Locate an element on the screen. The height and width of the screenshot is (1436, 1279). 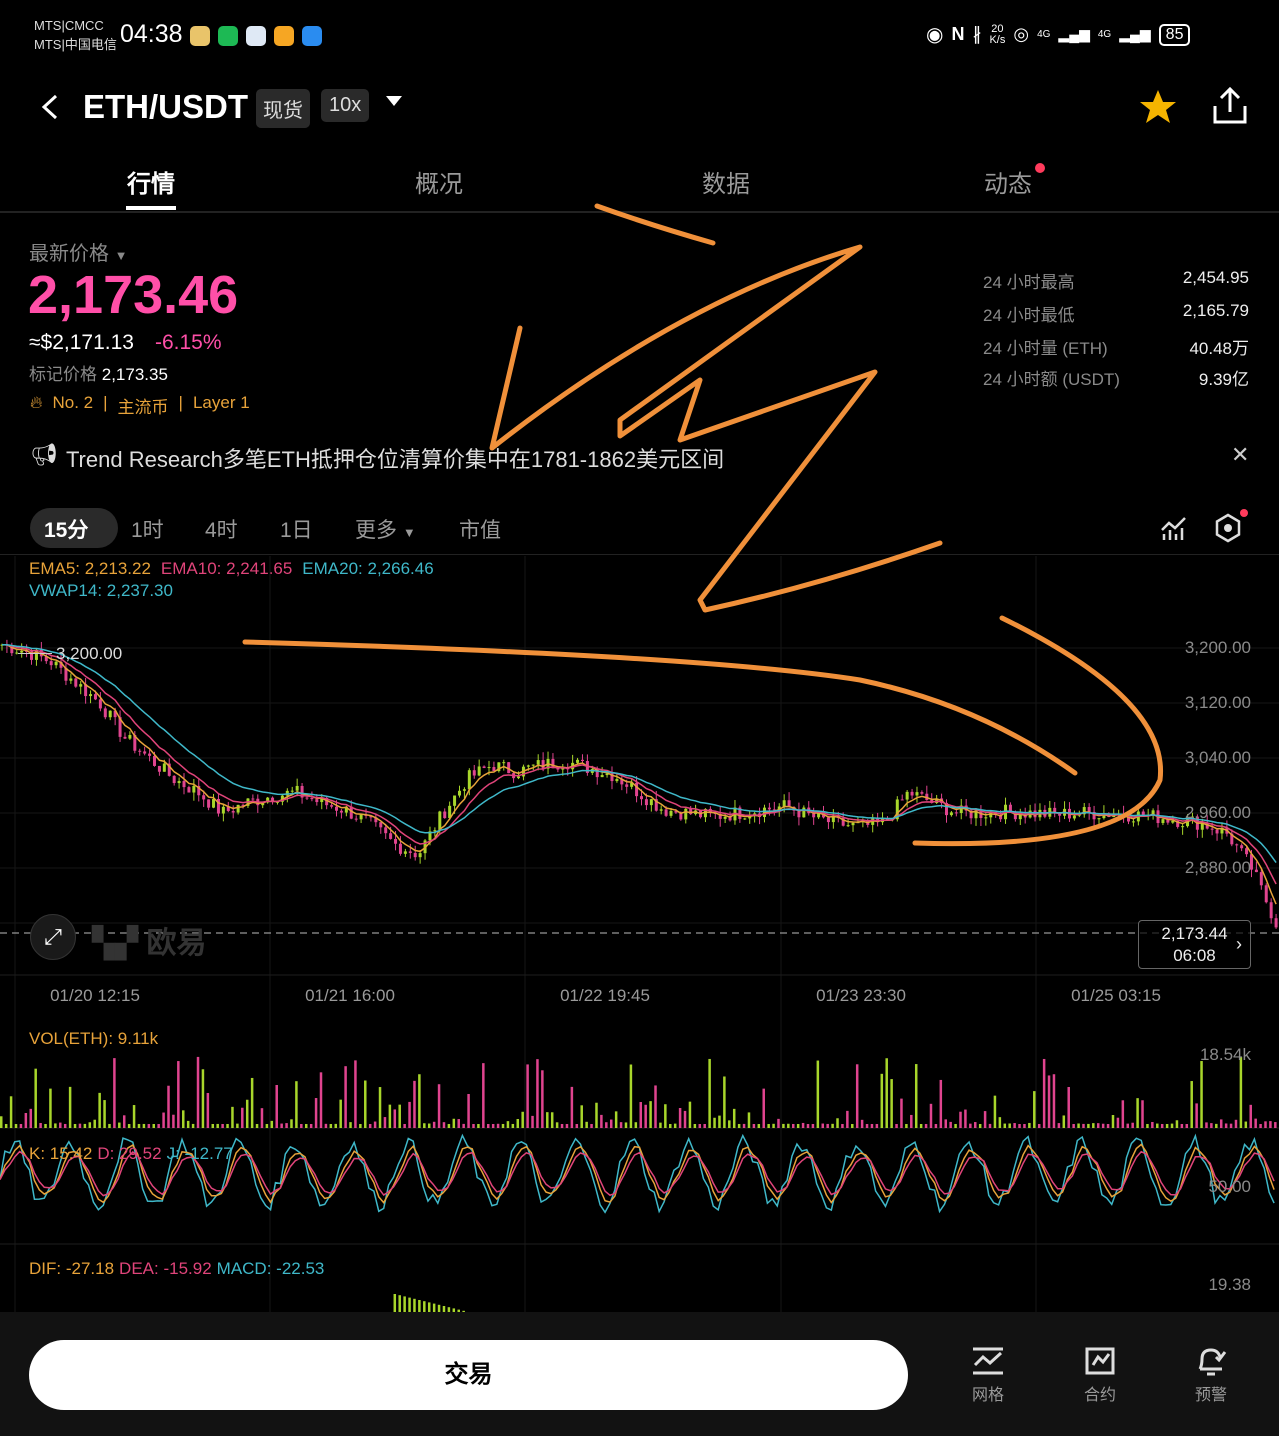
alert-button: 预警 is located at coordinates (1211, 1375).